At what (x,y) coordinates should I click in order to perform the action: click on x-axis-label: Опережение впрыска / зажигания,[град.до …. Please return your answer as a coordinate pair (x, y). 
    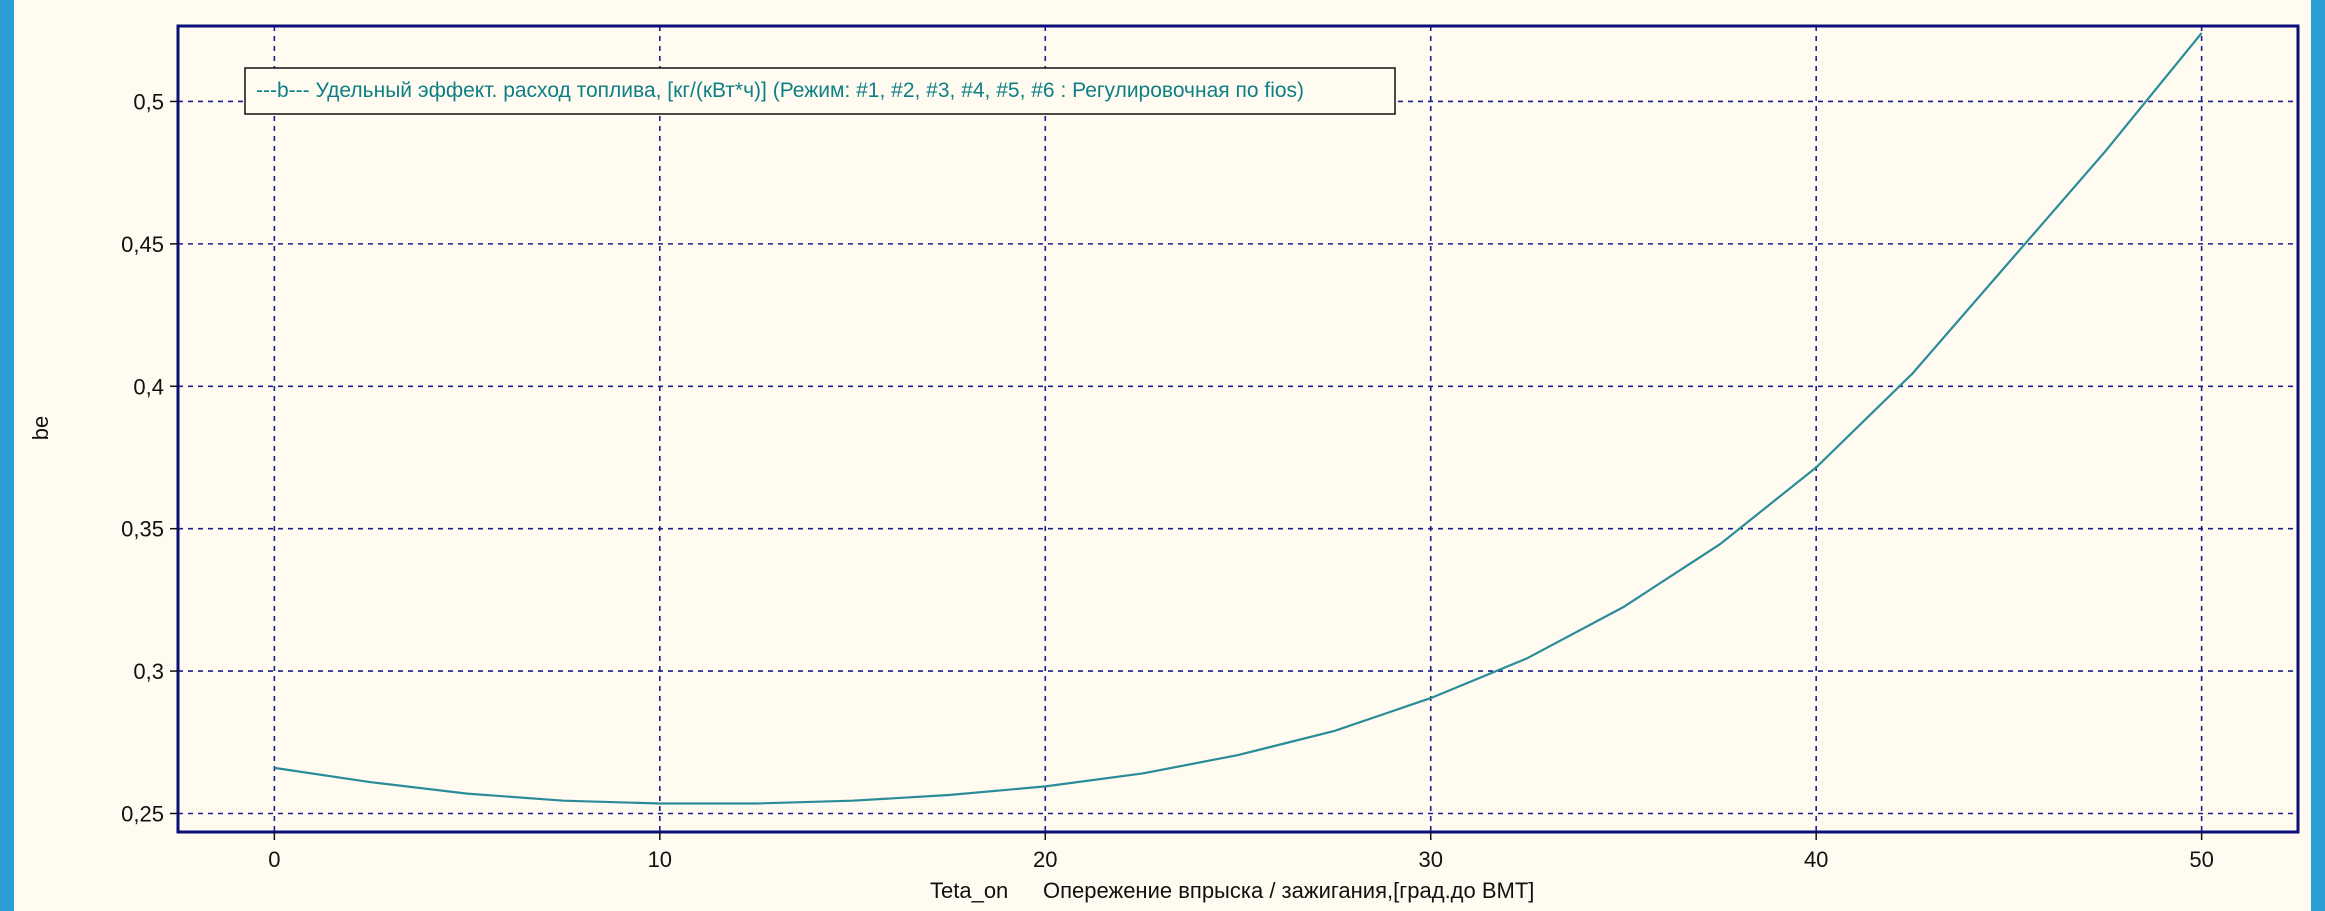
    Looking at the image, I should click on (1288, 890).